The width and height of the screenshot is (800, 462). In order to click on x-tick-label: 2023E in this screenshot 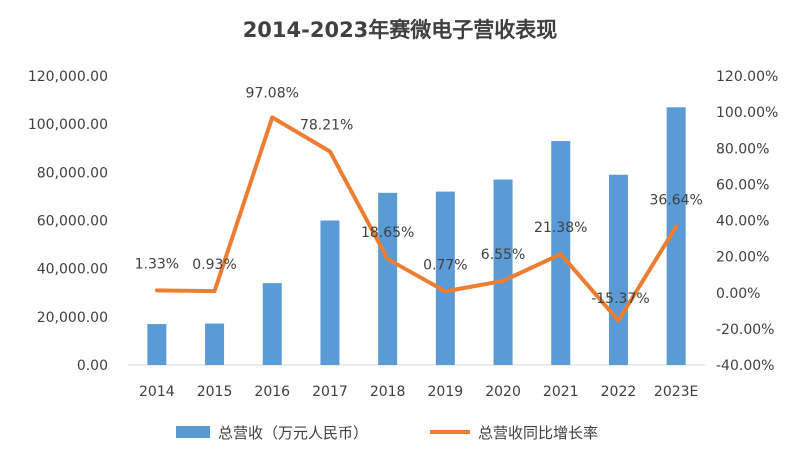, I will do `click(676, 392)`.